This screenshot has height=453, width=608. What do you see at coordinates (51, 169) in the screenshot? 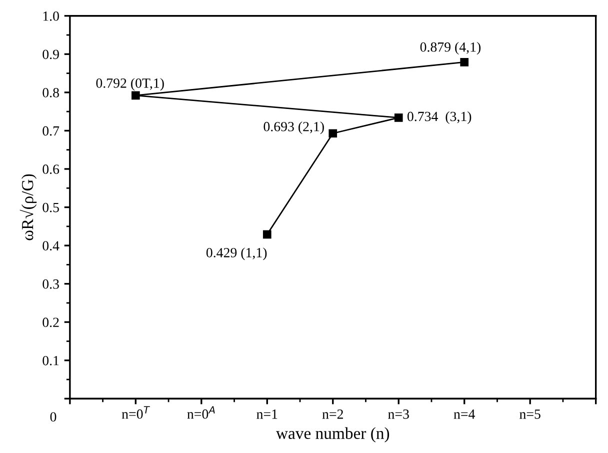
I see `y-tick-label: 0.6` at bounding box center [51, 169].